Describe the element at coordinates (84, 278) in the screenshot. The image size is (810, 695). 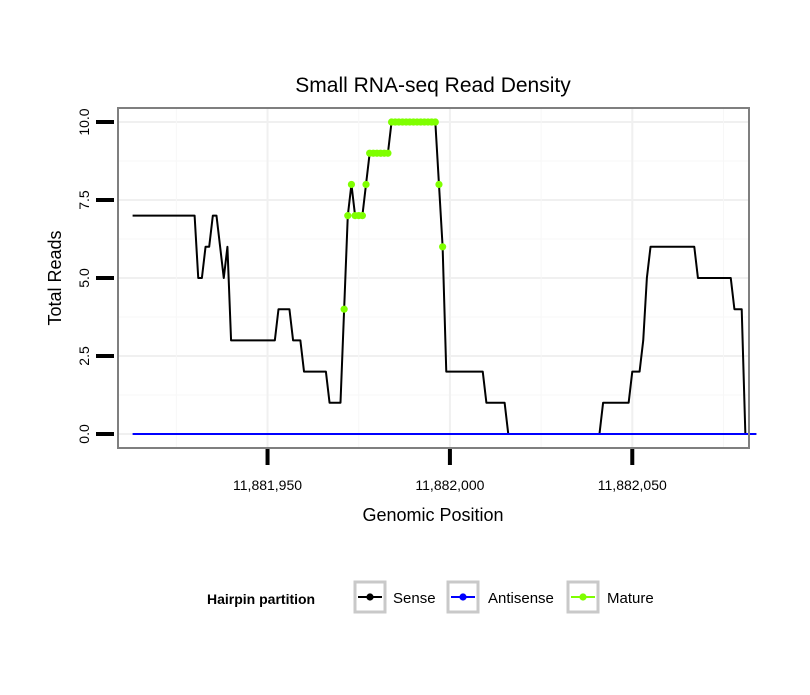
I see `y-tick-label: 5.0` at that location.